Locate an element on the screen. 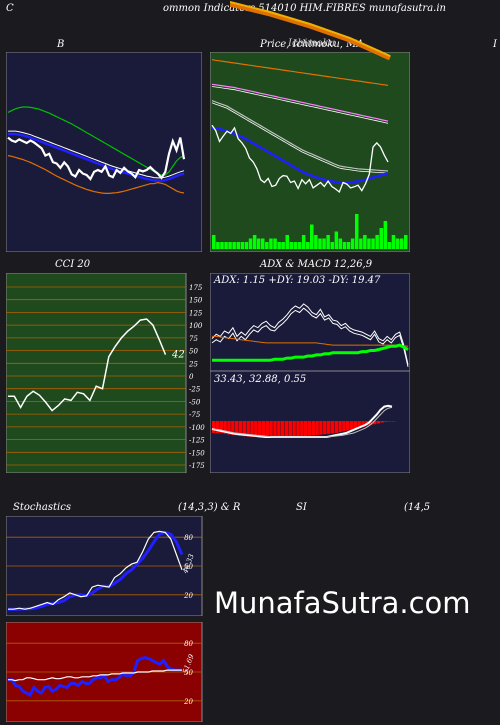  adx-readout: ADX: 1.15 +DY: 19.03 -DY: 19.47 is located at coordinates (297, 280).